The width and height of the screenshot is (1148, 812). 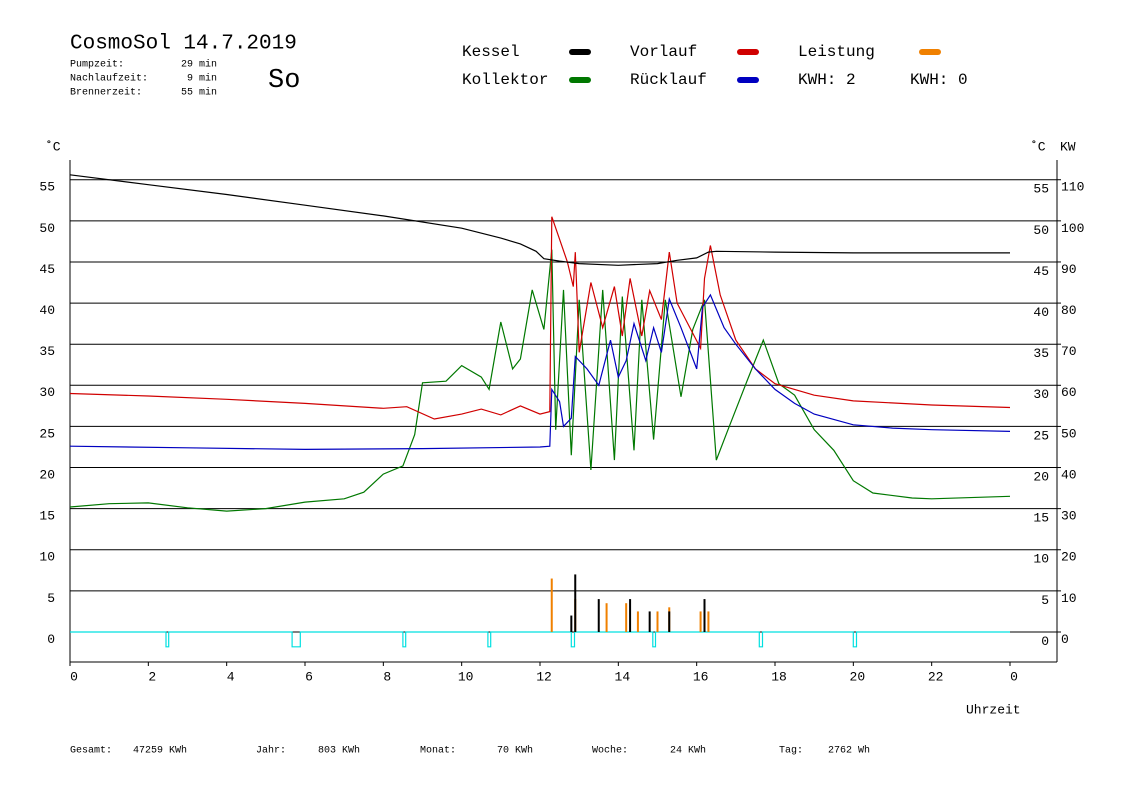 I want to click on y2-tick-label: 110, so click(x=1072, y=187).